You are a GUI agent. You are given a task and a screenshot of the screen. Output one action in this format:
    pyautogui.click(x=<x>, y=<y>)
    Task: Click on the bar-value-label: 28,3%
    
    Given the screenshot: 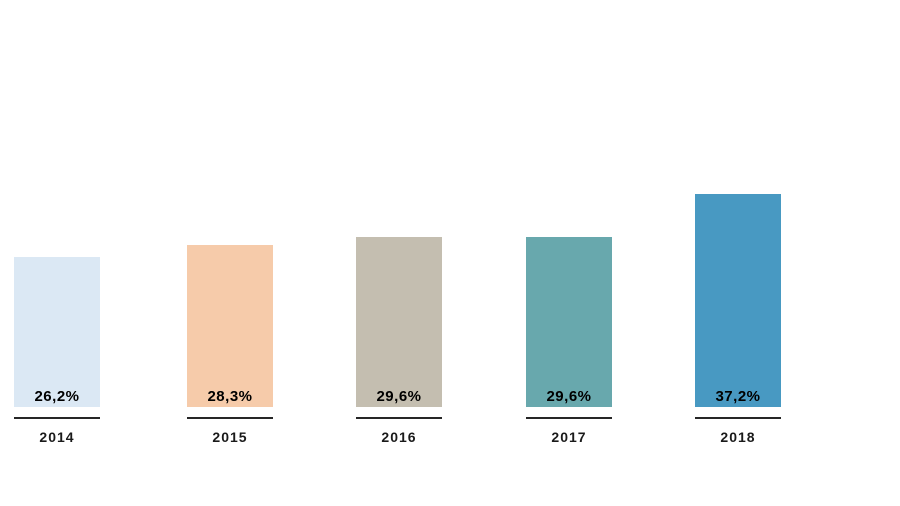 What is the action you would take?
    pyautogui.click(x=230, y=396)
    